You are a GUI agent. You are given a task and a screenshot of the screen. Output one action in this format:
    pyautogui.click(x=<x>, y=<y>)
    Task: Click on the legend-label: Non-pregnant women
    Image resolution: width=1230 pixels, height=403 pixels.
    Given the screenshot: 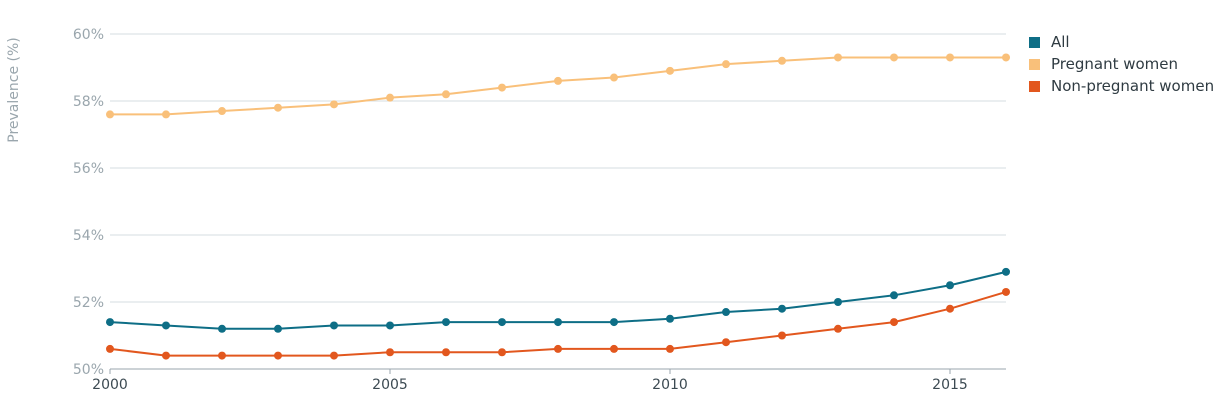 What is the action you would take?
    pyautogui.click(x=1132, y=86)
    